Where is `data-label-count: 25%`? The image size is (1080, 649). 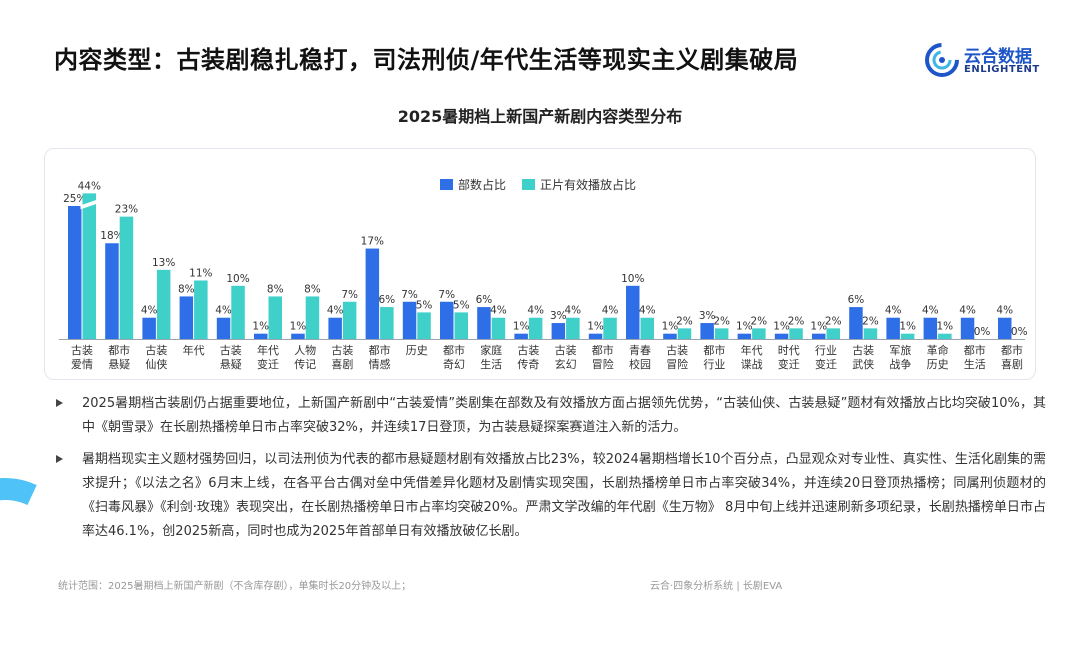 data-label-count: 25% is located at coordinates (74, 199).